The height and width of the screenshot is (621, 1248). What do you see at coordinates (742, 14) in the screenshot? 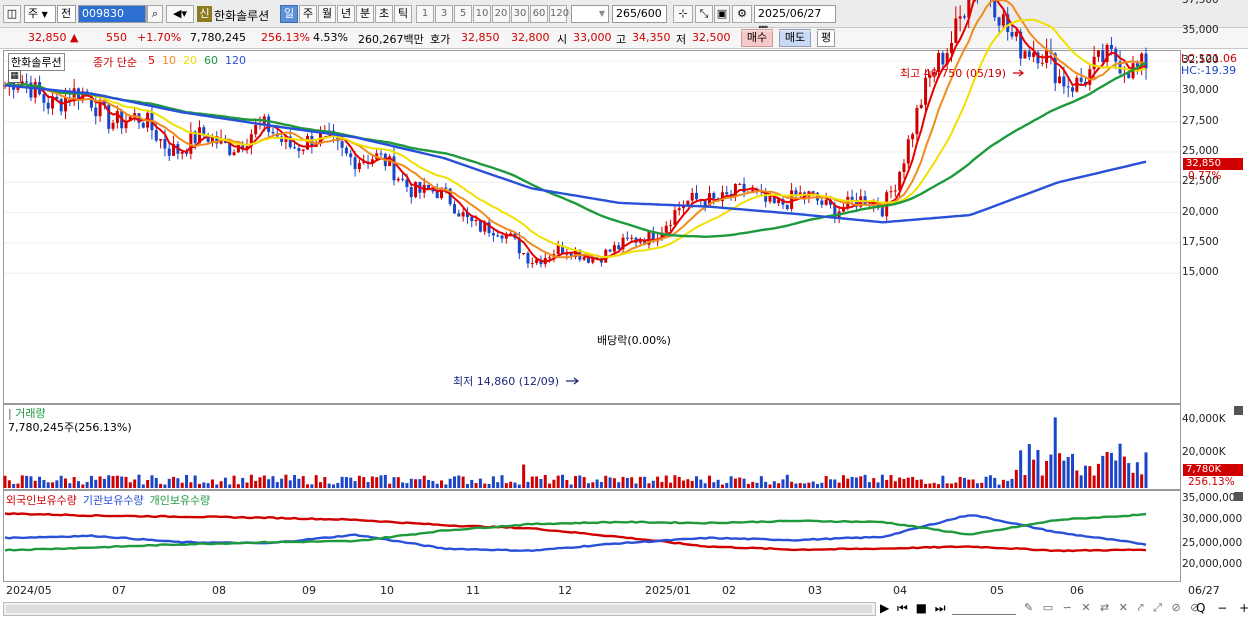
I see `gear-icon: ⚙` at bounding box center [742, 14].